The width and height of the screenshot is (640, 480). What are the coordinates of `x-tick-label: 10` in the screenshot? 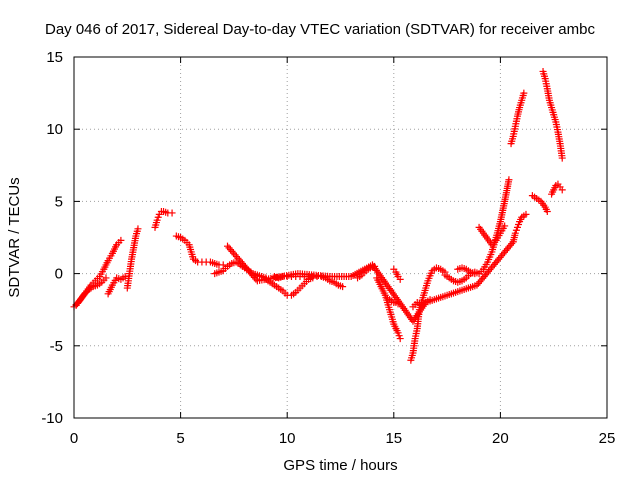 It's located at (287, 438).